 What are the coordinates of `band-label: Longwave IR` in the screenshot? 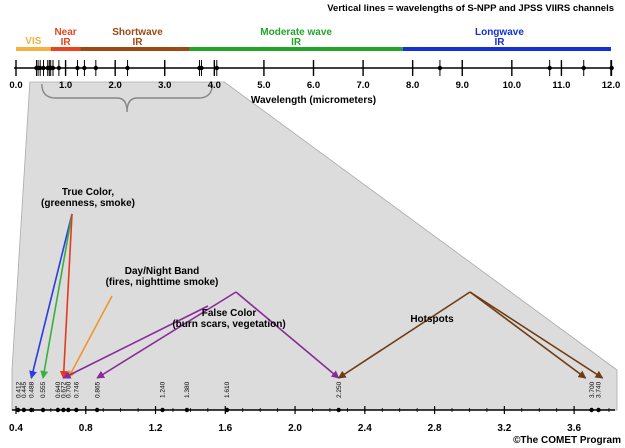 It's located at (499, 37).